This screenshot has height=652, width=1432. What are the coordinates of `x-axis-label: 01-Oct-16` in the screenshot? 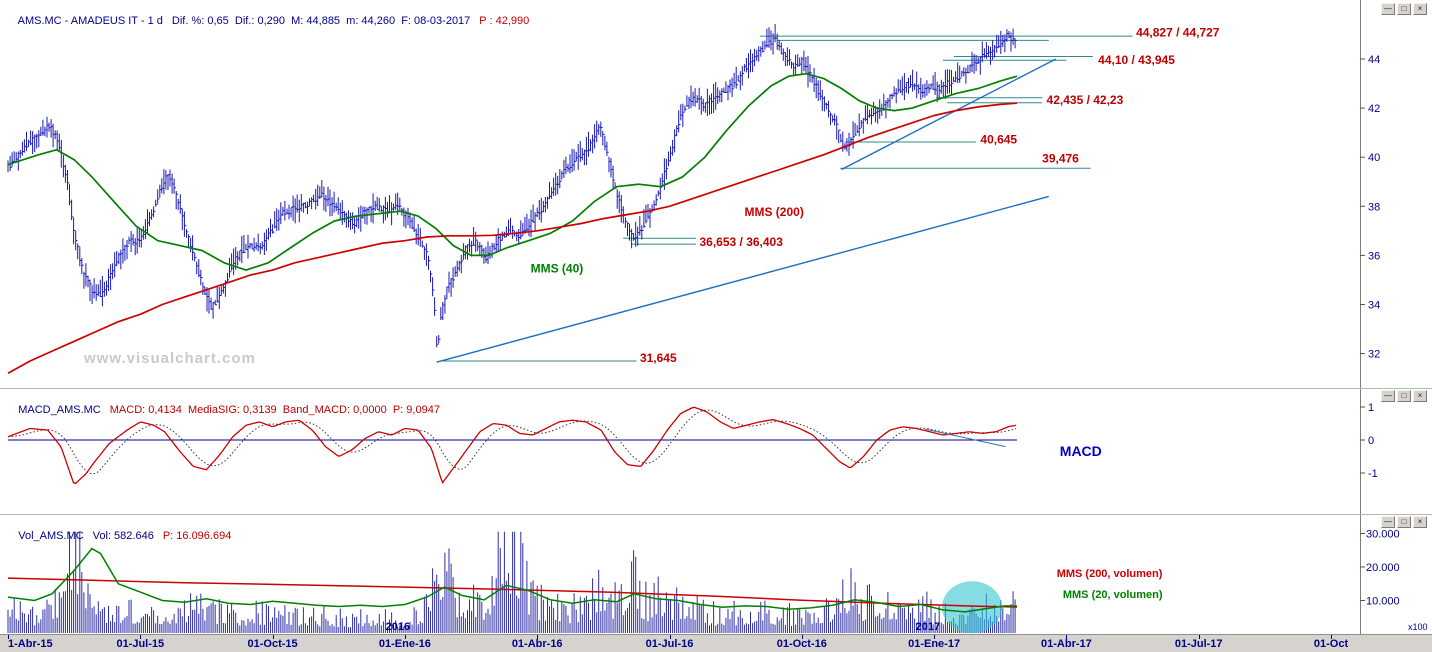 It's located at (801, 644).